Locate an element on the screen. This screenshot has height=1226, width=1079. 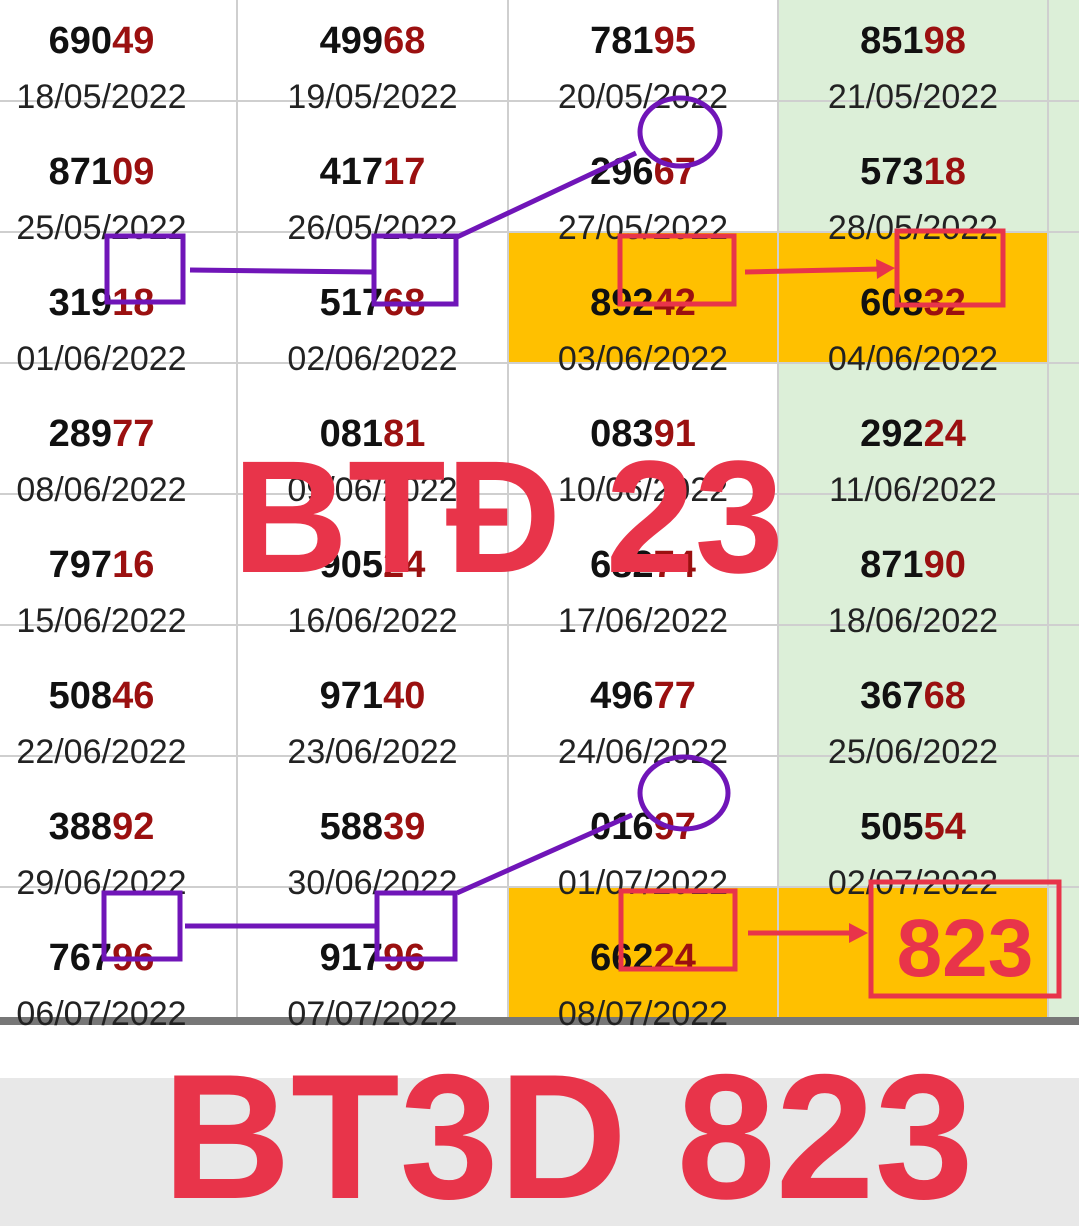
number-tail: 16 is located at coordinates (133, 565).